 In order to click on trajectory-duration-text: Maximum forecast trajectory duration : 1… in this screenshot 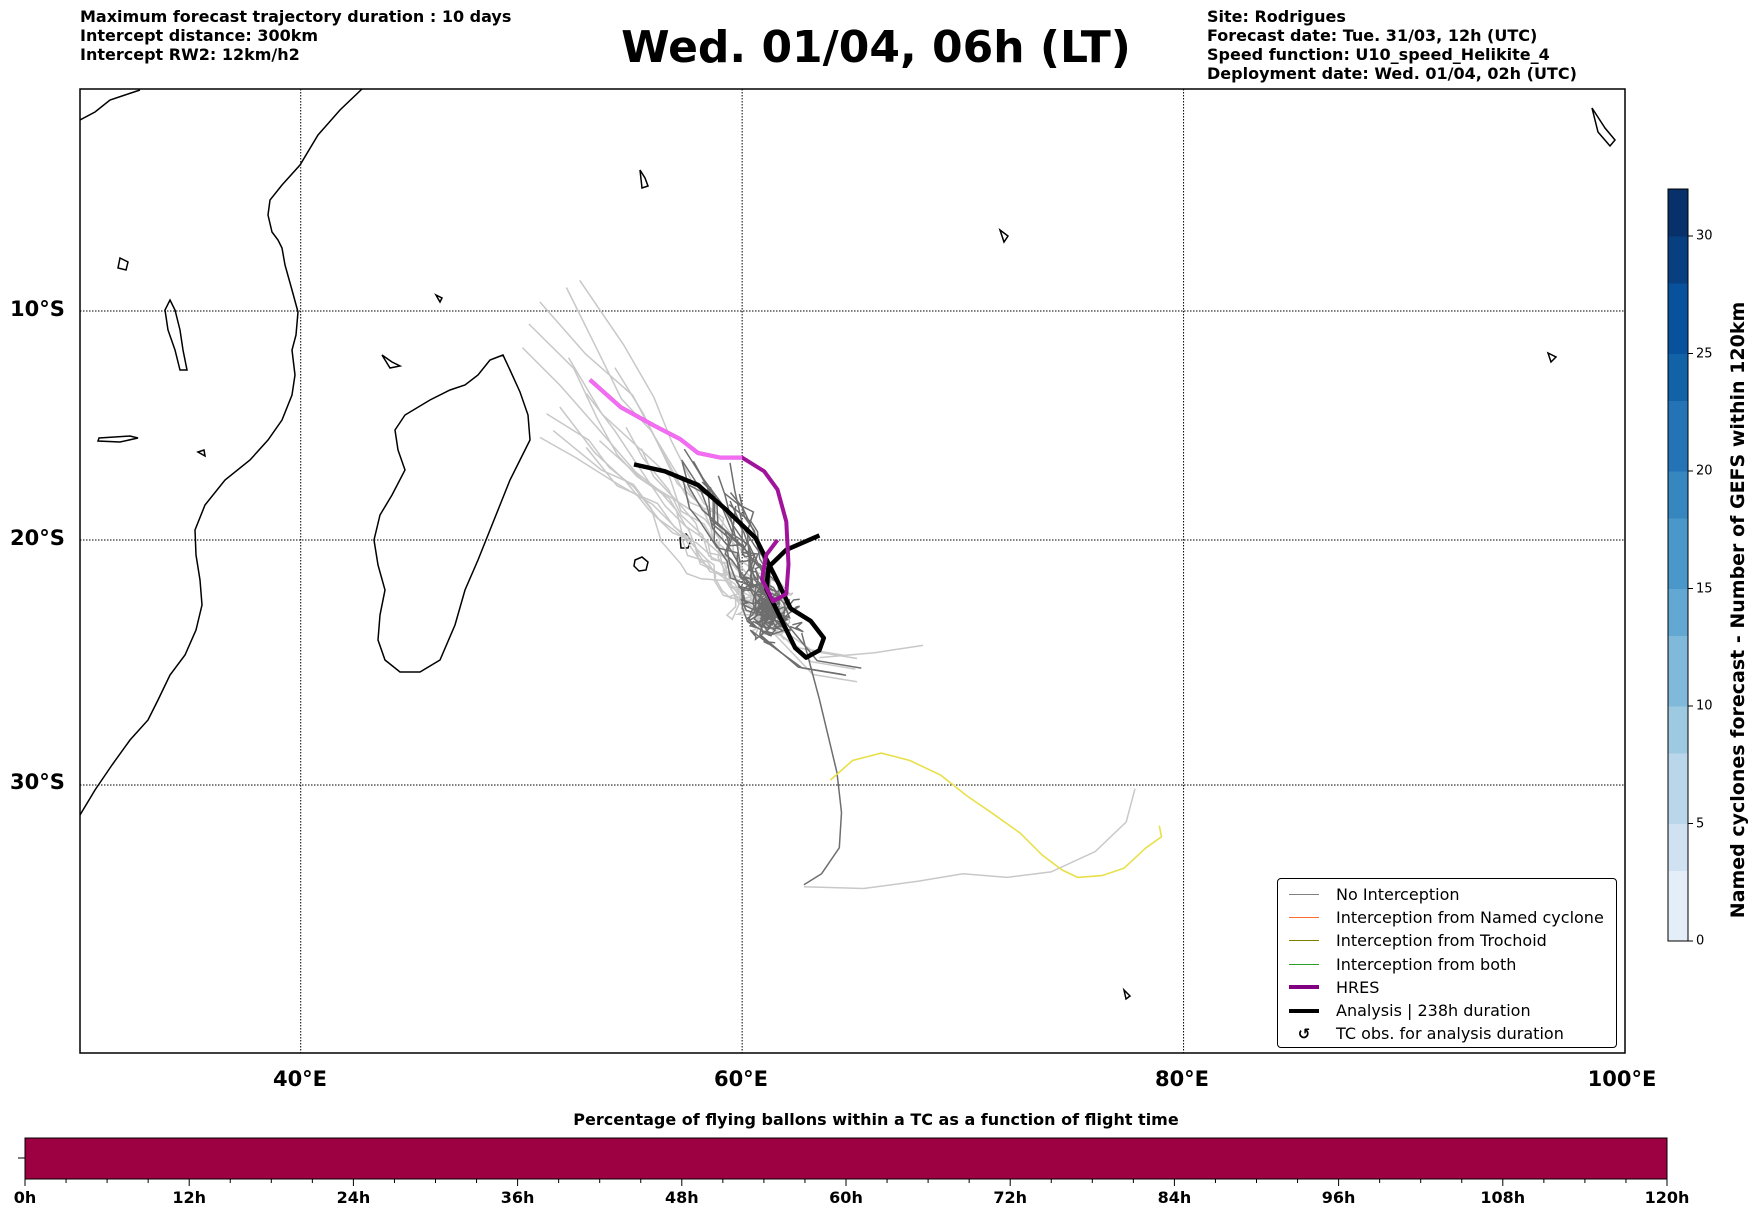, I will do `click(296, 16)`.